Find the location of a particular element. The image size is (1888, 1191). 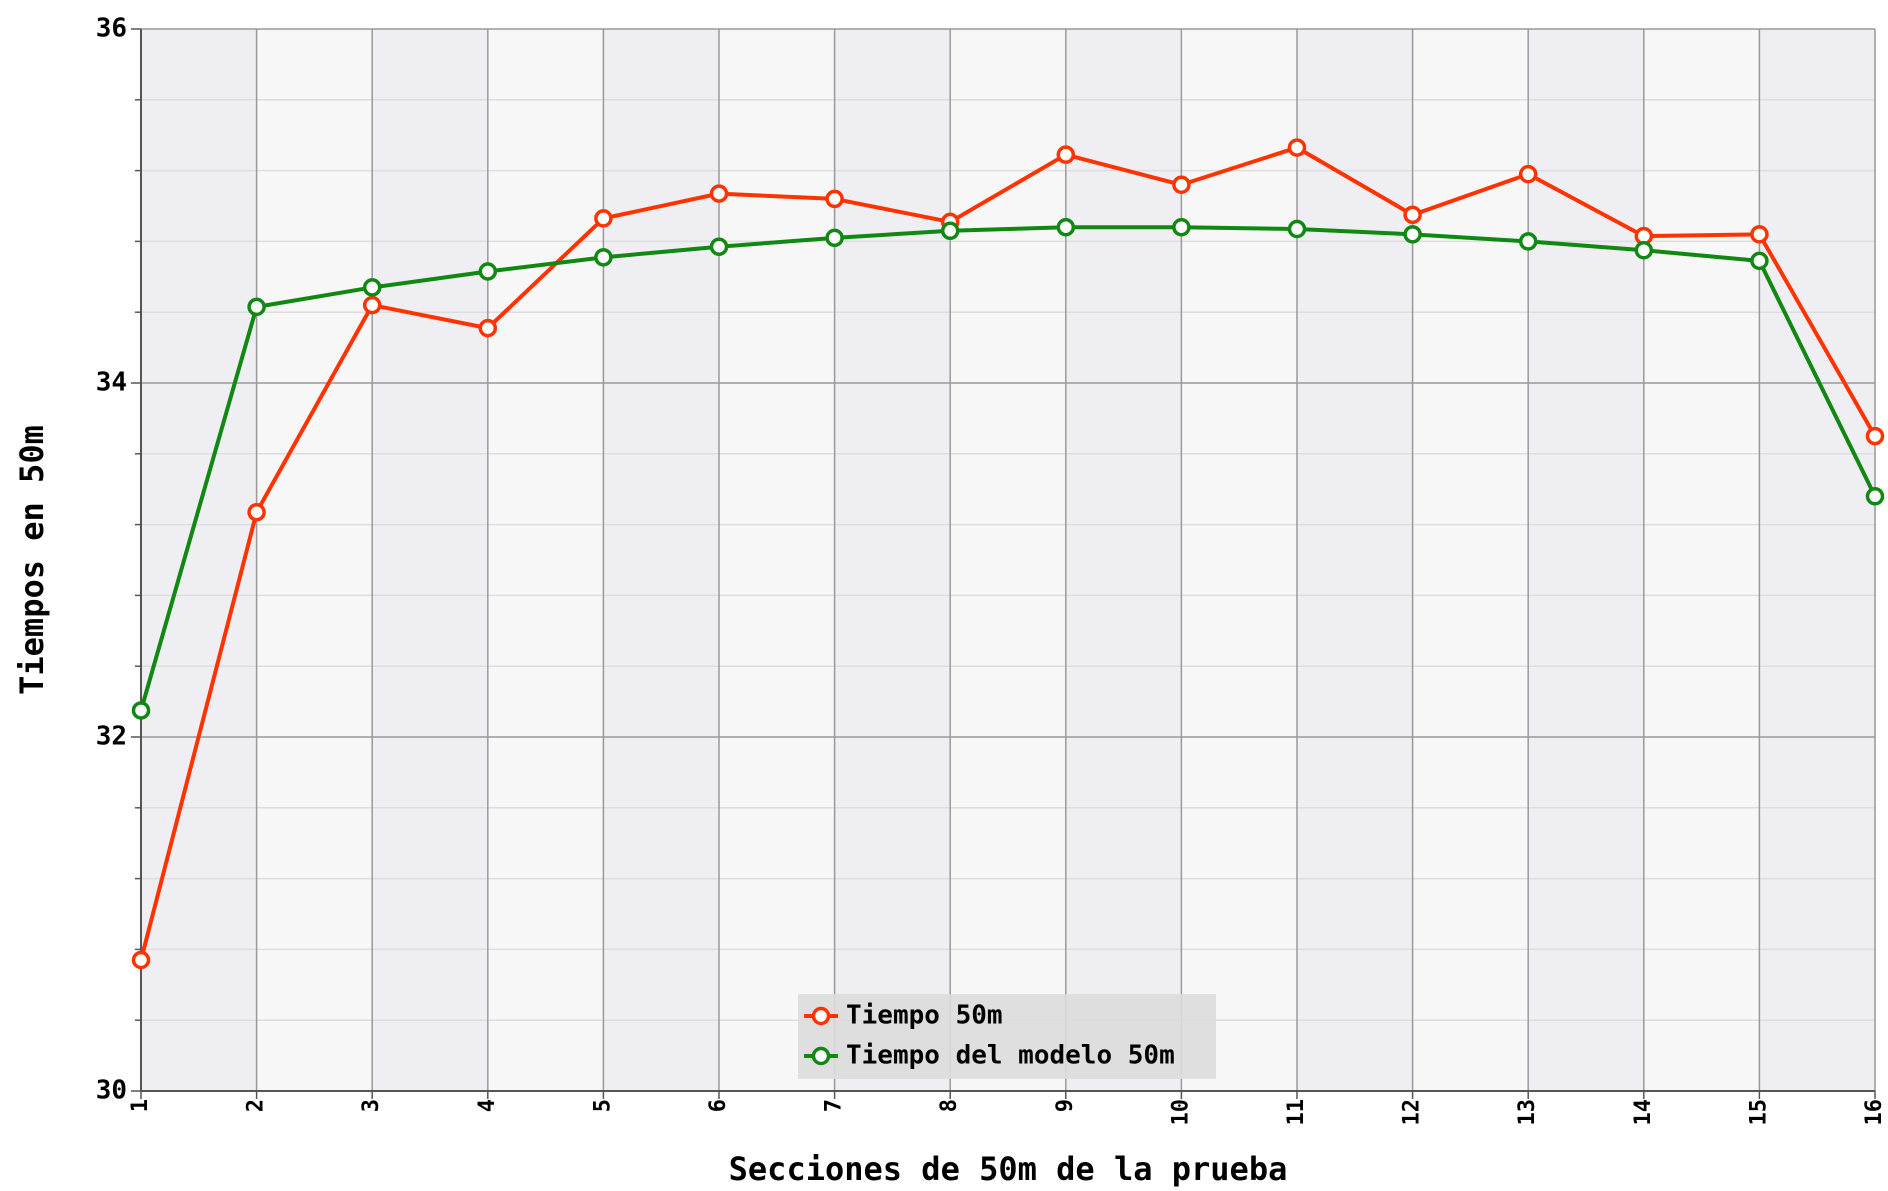

x-tick-label: 2 is located at coordinates (256, 1105).